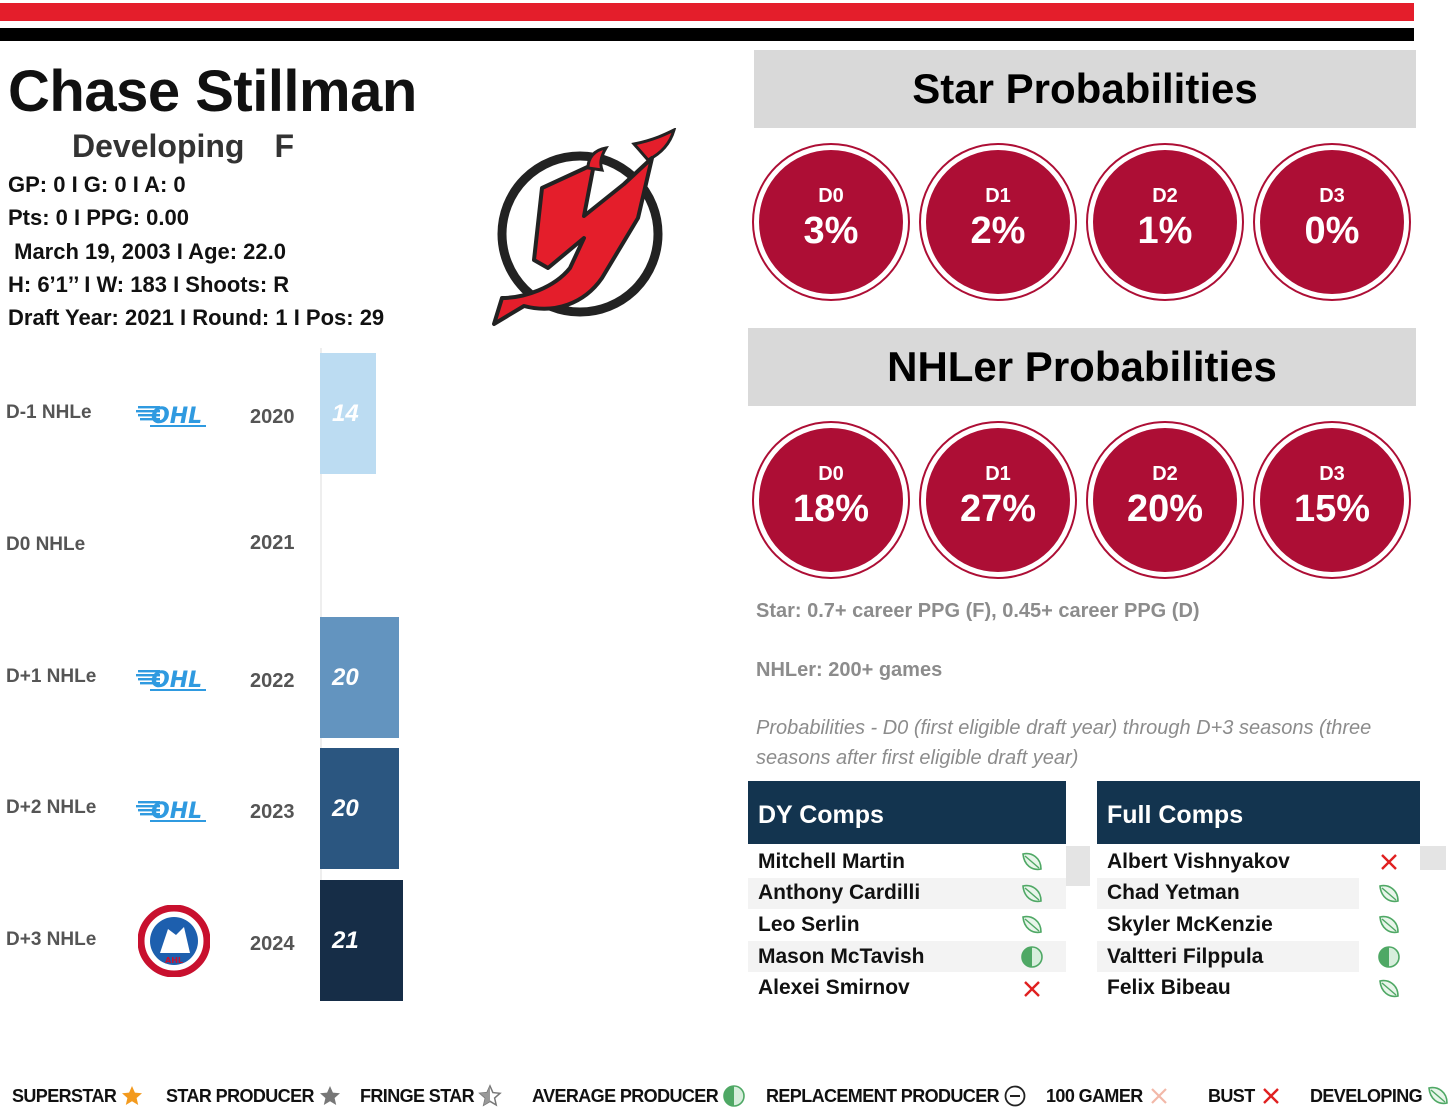 The height and width of the screenshot is (1119, 1456). I want to click on stat-line-birth: March 19, 2003 I Age: 22.0, so click(147, 251).